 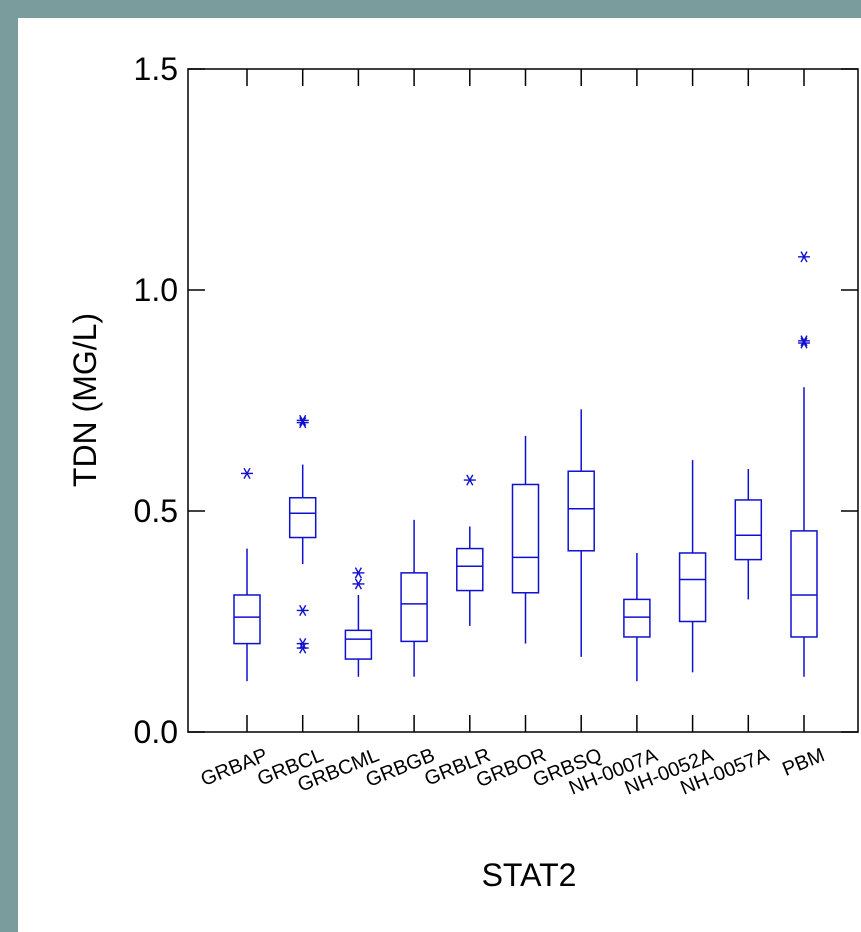 I want to click on box-grbgb, so click(x=414, y=598).